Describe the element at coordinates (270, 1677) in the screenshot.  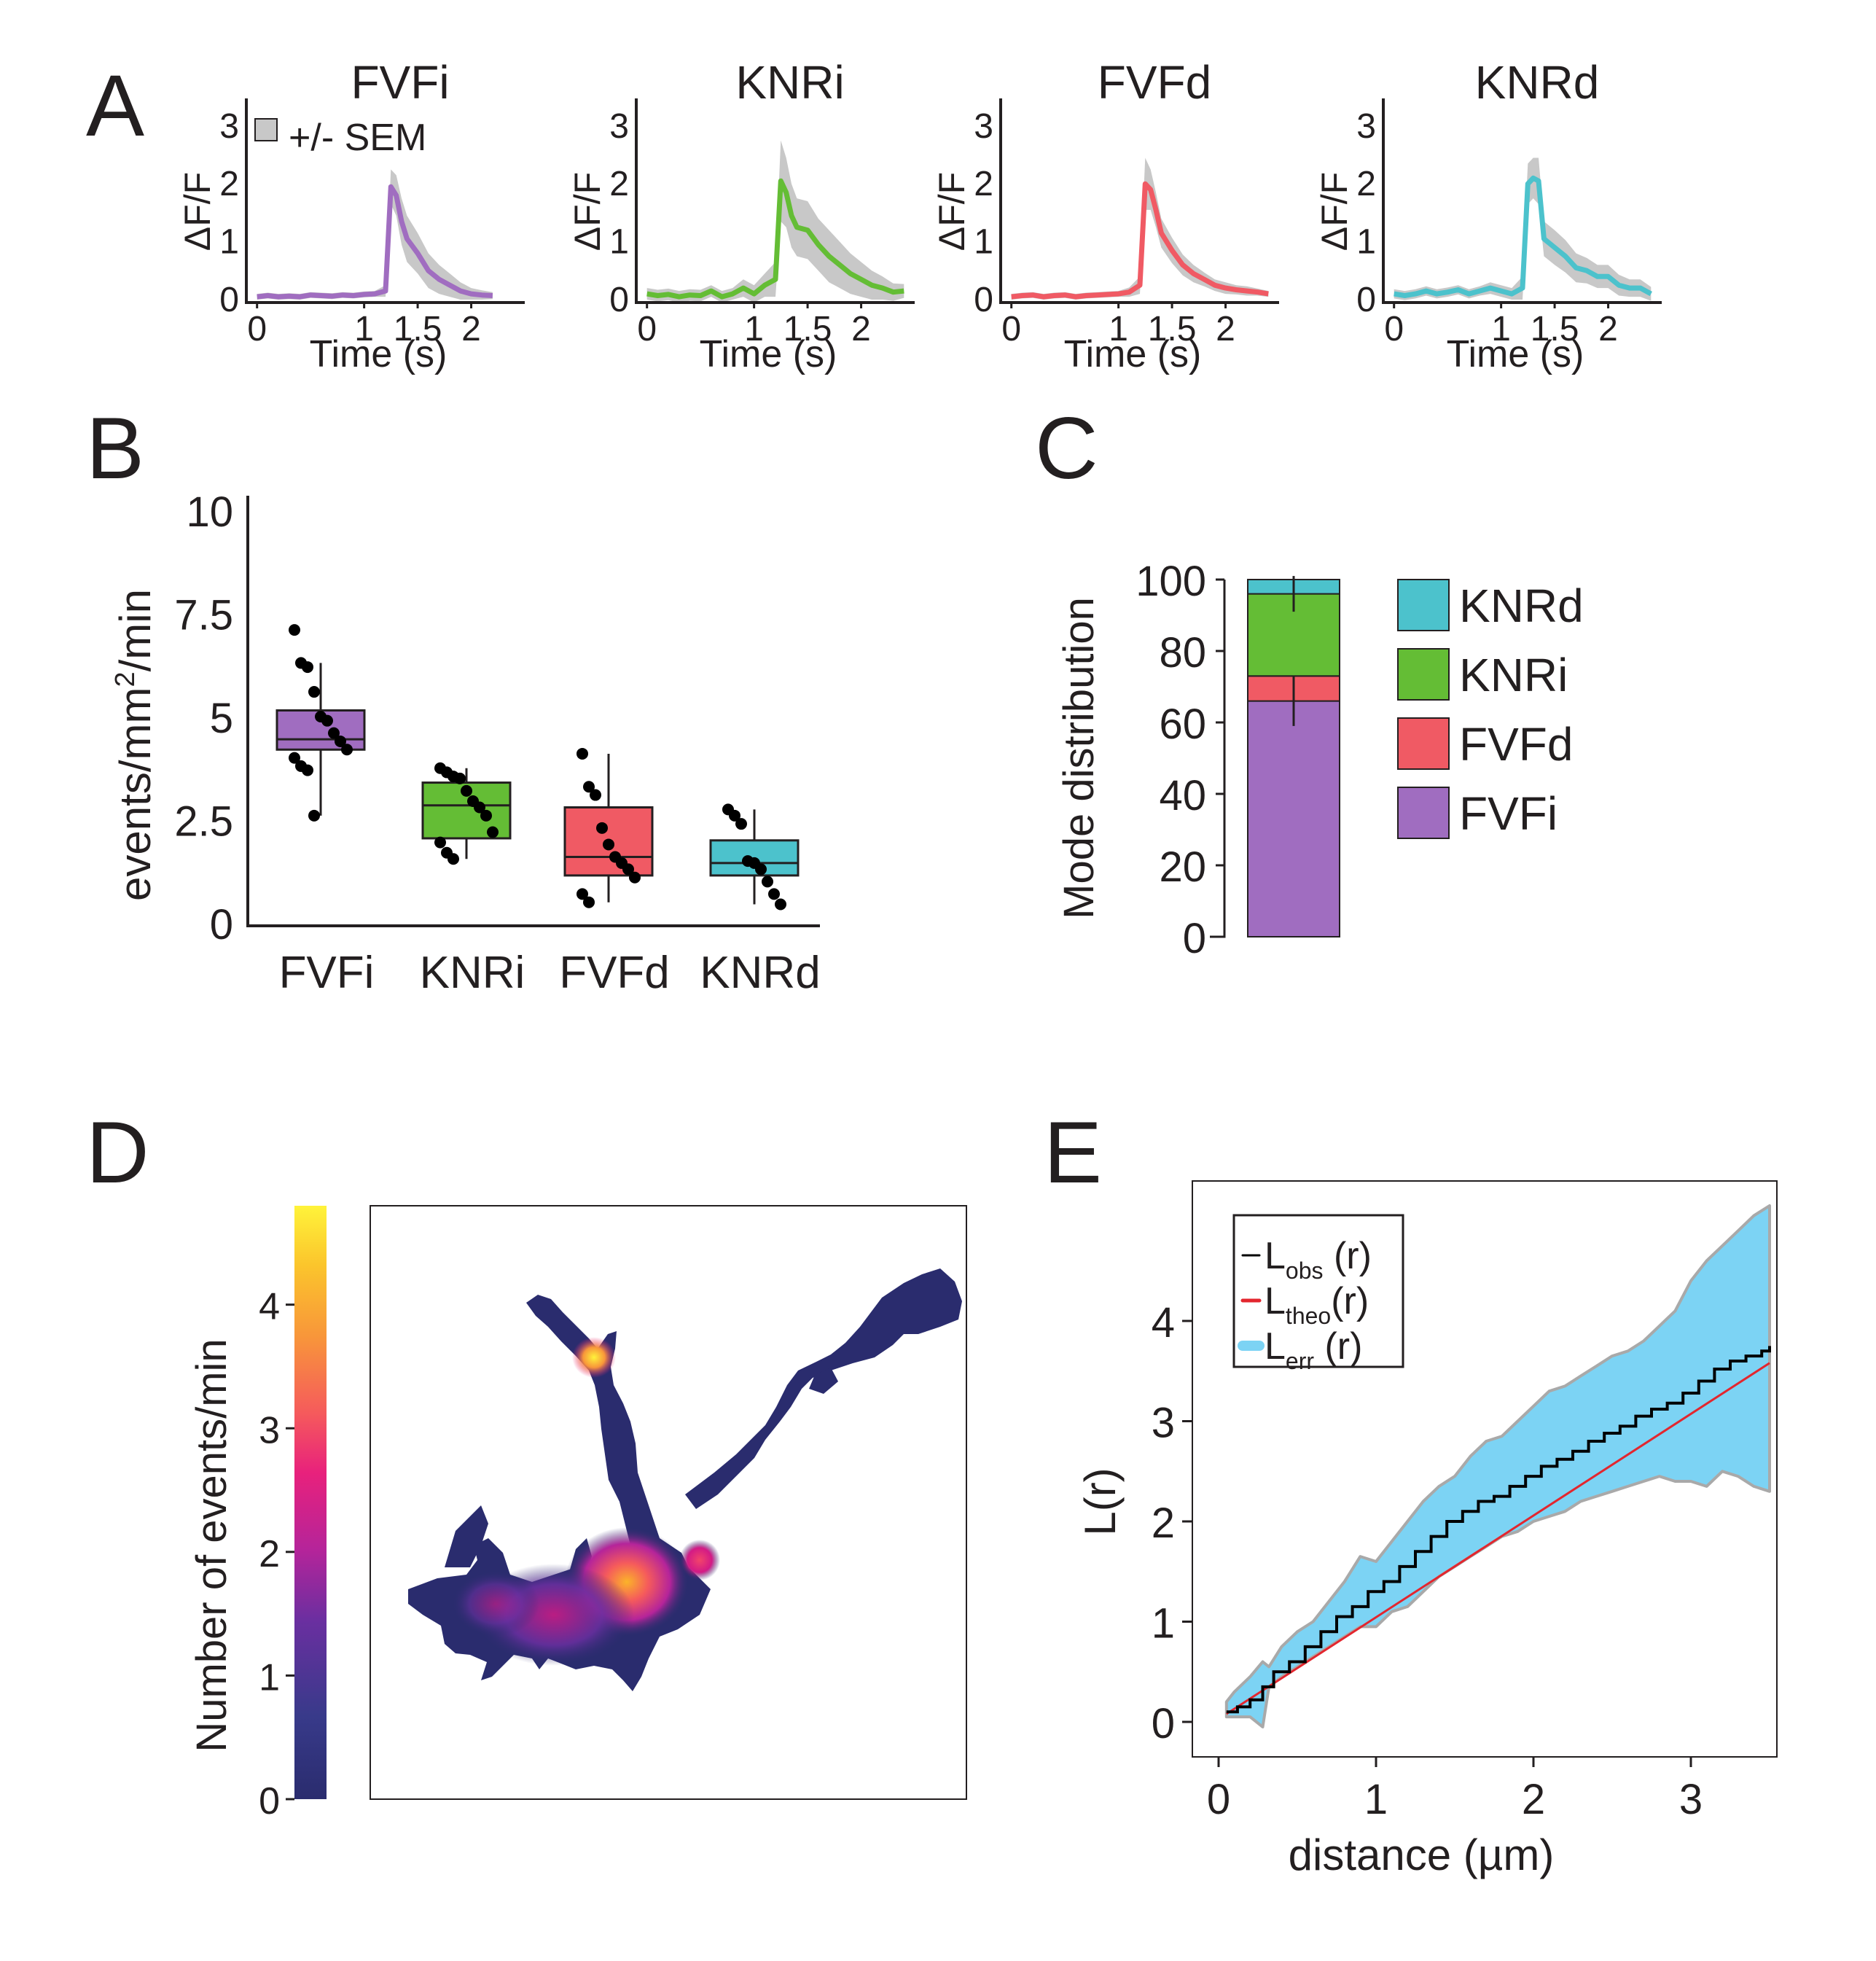
I see `d-colorbar-tick-label: 1` at that location.